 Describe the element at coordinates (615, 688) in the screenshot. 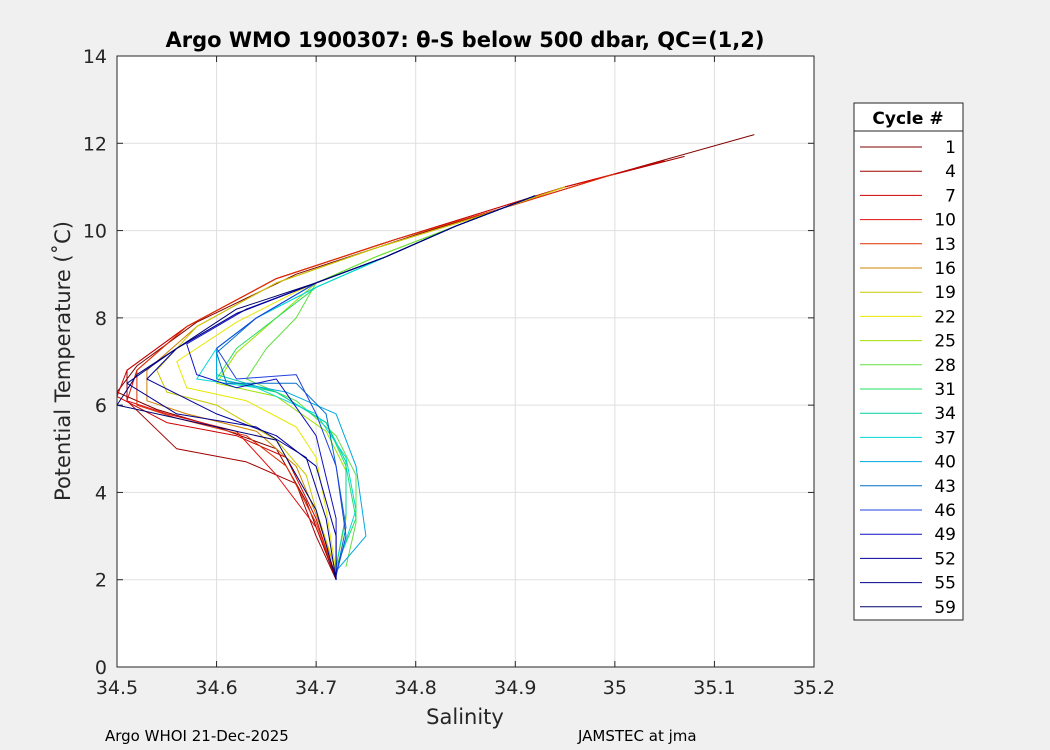

I see `x-tick-label: 35` at that location.